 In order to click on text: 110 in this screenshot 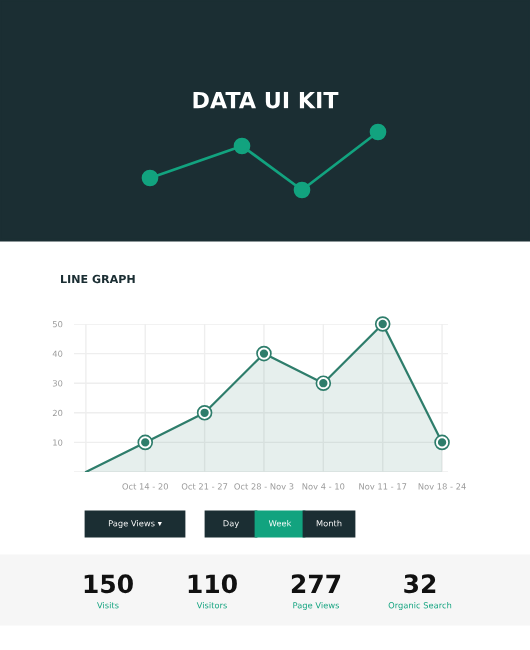, I will do `click(212, 584)`.